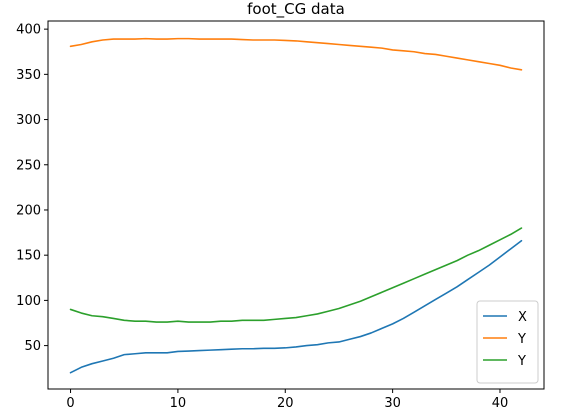 This screenshot has height=419, width=581. What do you see at coordinates (32, 346) in the screenshot?
I see `y-tick-label: 50` at bounding box center [32, 346].